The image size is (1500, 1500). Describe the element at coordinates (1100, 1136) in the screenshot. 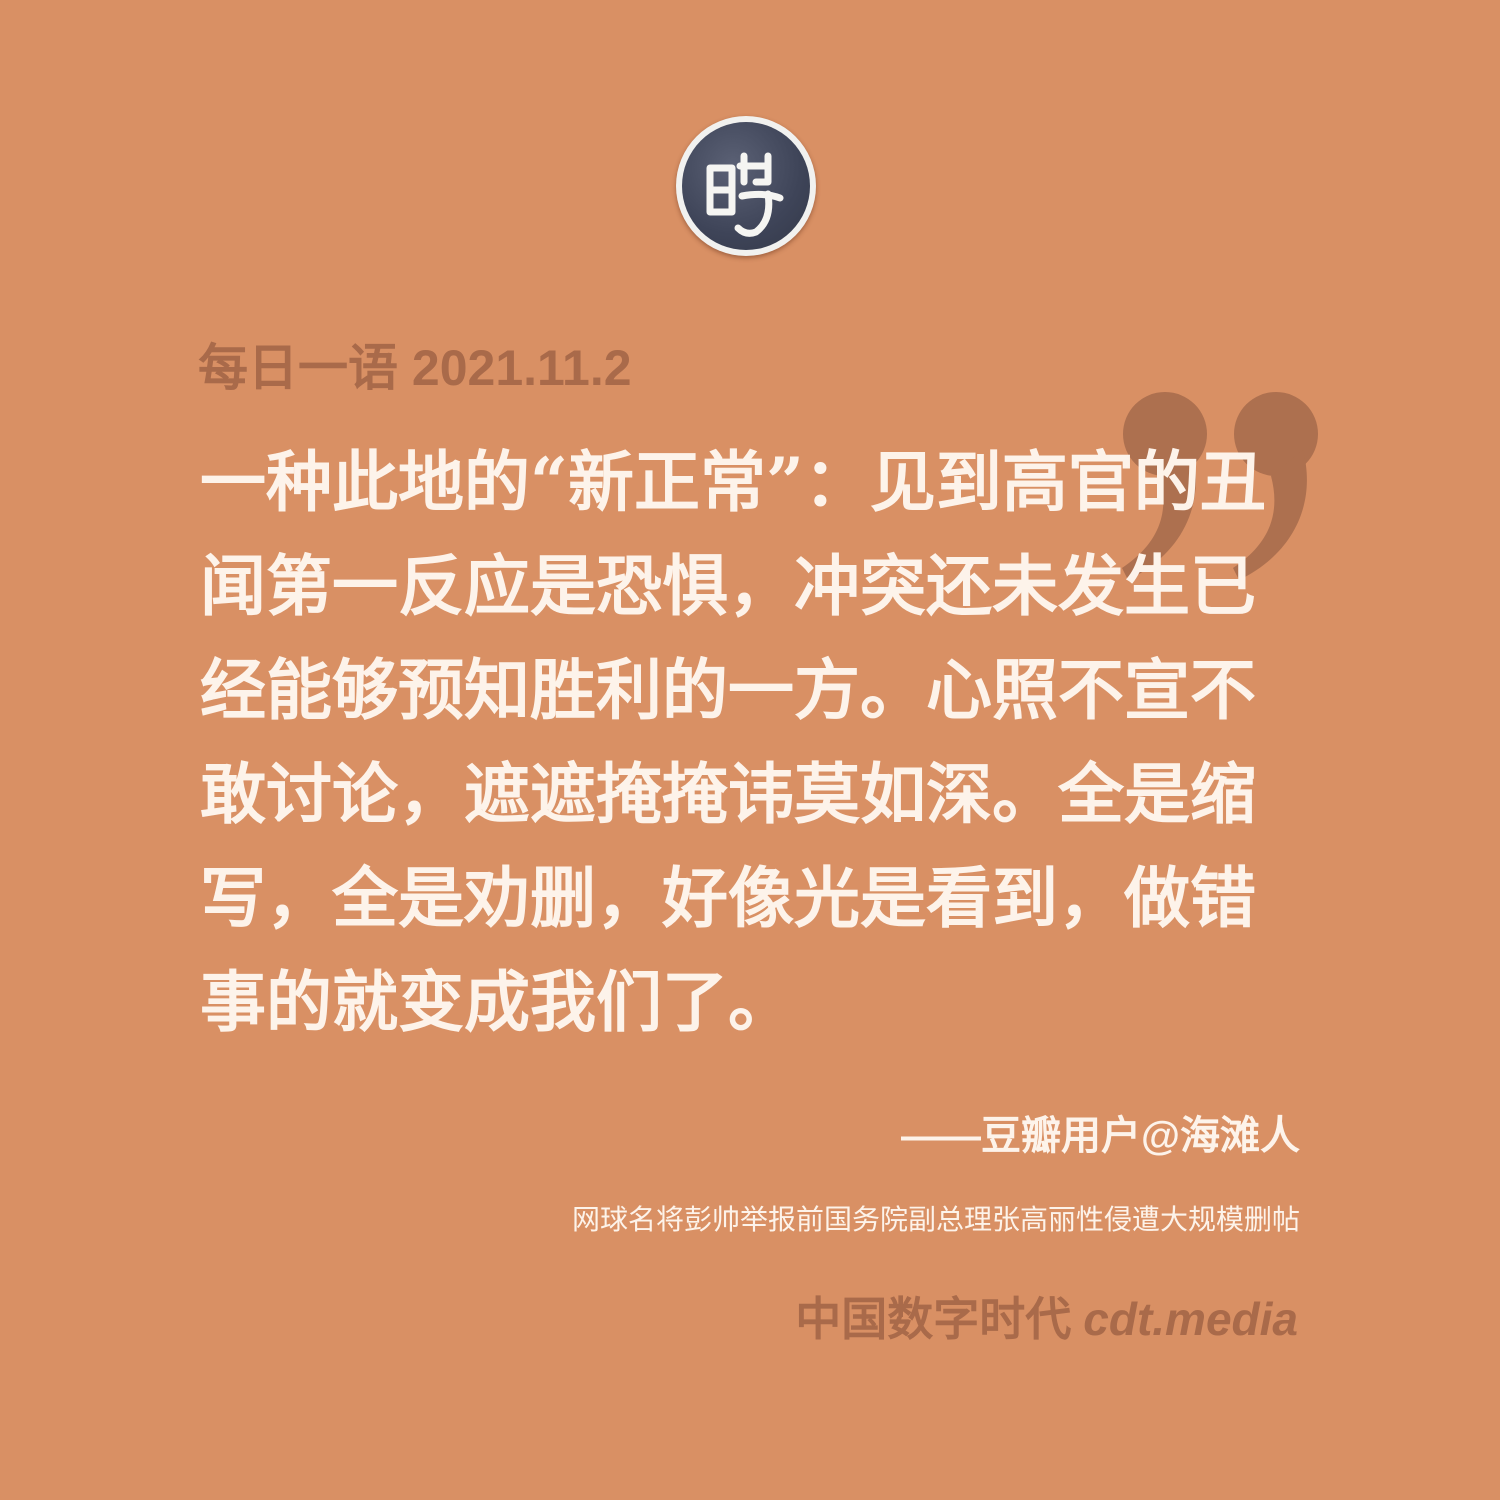

I see `quote-attribution: ——豆瓣用户@海滩人` at that location.